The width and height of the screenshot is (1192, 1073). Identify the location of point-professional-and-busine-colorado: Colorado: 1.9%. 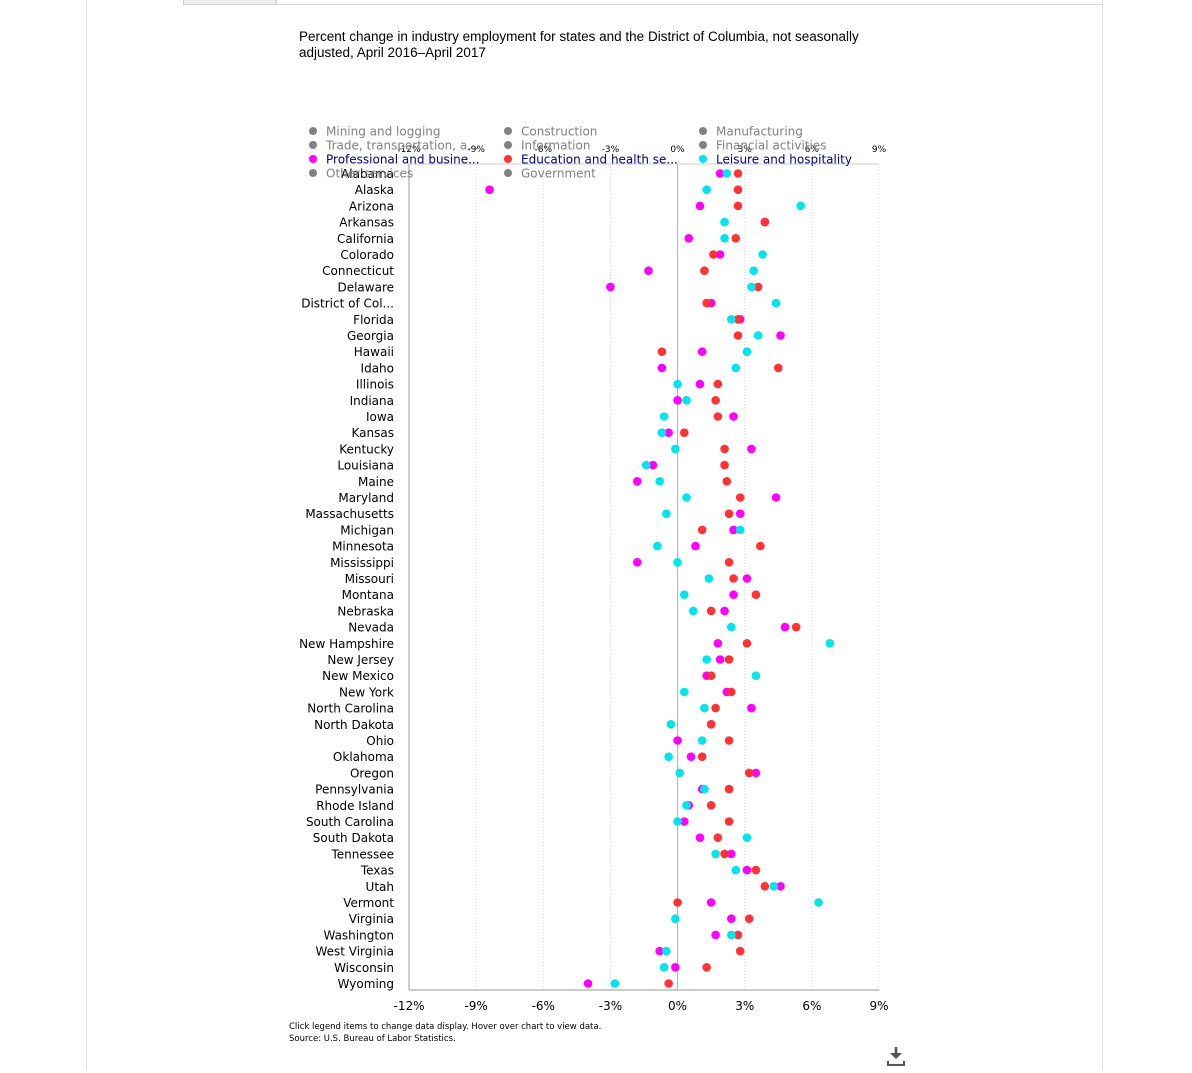
(720, 254).